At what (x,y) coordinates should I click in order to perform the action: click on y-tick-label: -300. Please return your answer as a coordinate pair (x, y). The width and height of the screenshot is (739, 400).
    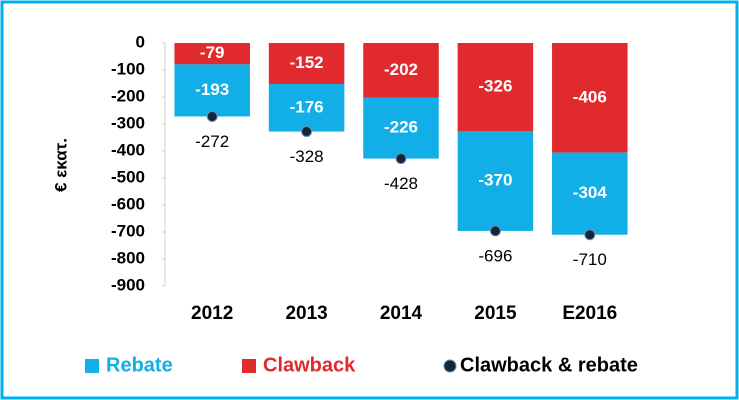
    Looking at the image, I should click on (128, 122).